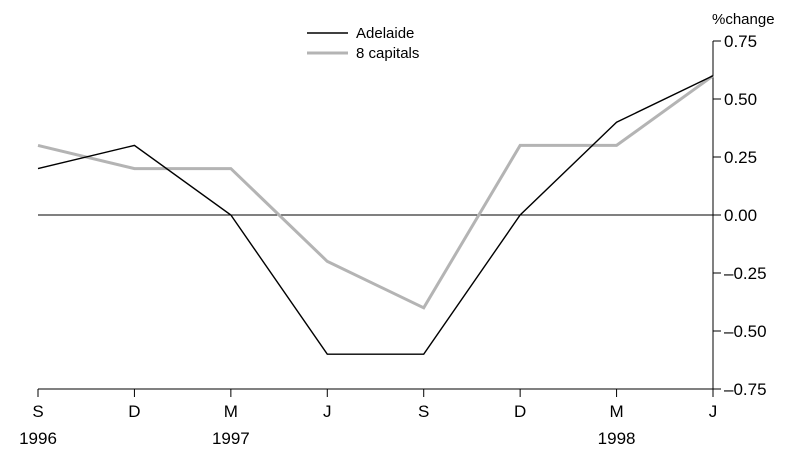 This screenshot has width=797, height=453. What do you see at coordinates (740, 215) in the screenshot?
I see `y-tick-label: 0.00` at bounding box center [740, 215].